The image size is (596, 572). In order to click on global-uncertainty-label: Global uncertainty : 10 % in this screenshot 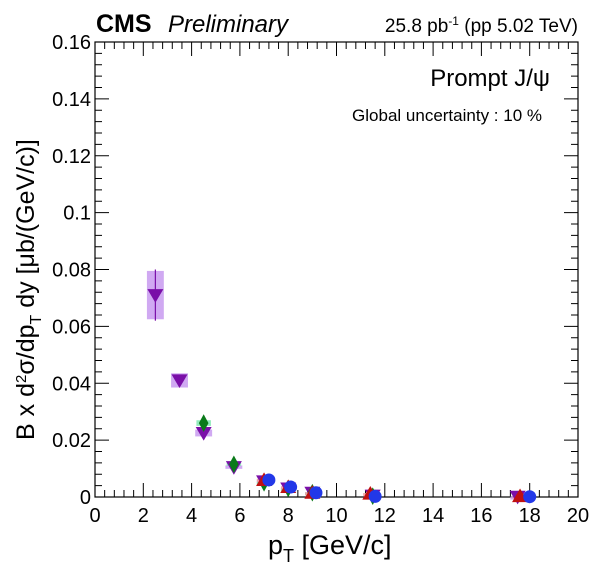, I will do `click(447, 115)`.